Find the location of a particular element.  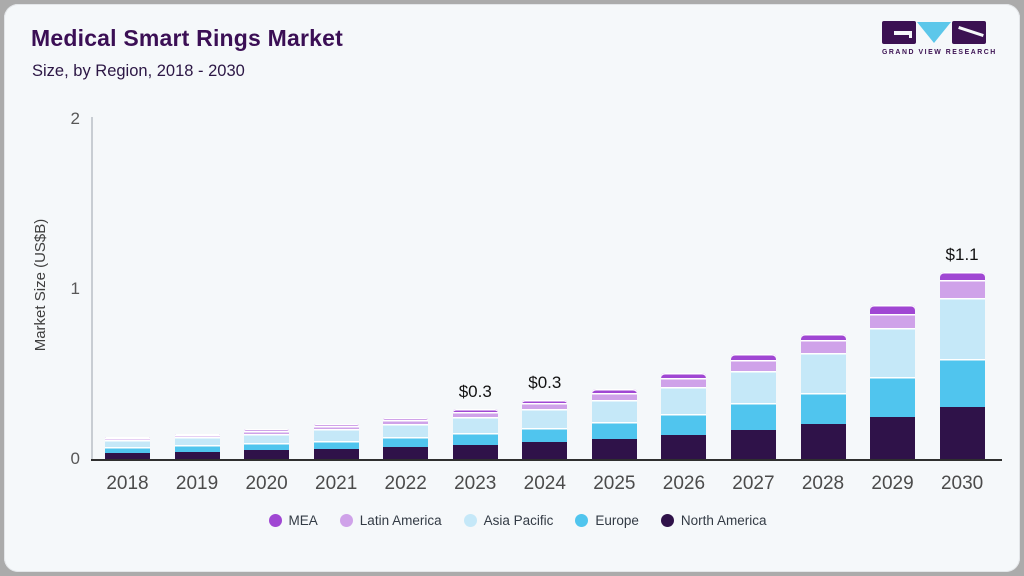

segment-europe-2020 is located at coordinates (267, 447).